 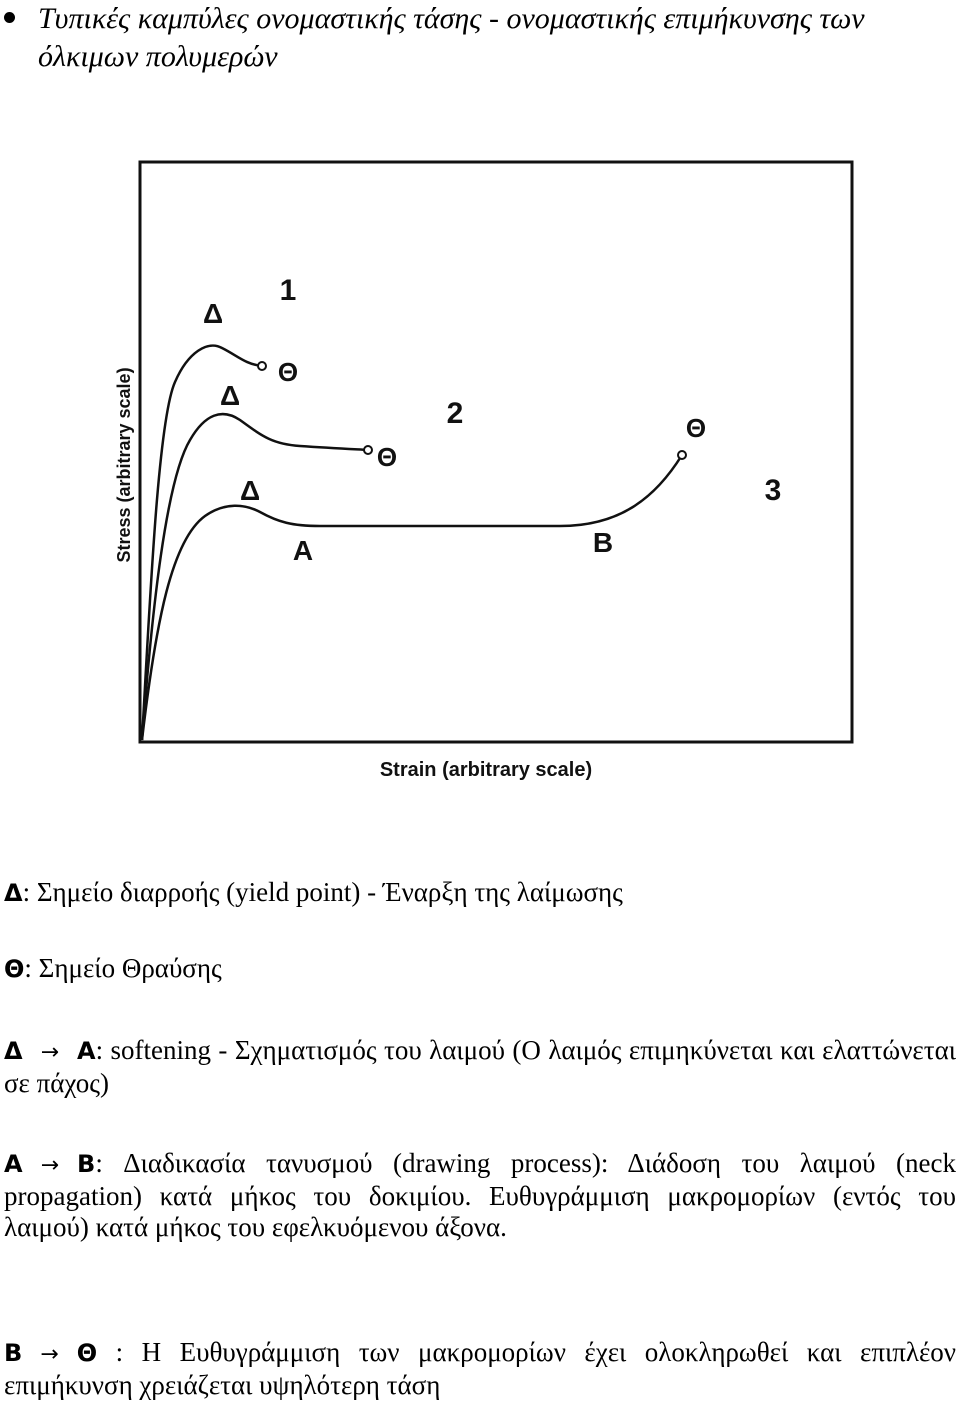 I want to click on x-axis-label: Strain (arbitrary scale), so click(x=486, y=770).